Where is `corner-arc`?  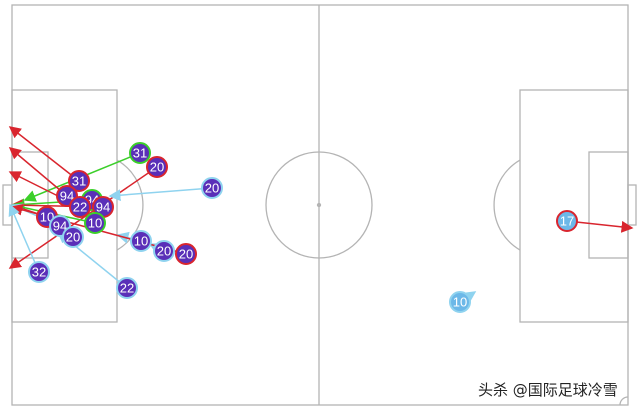
corner-arc is located at coordinates (624, 401).